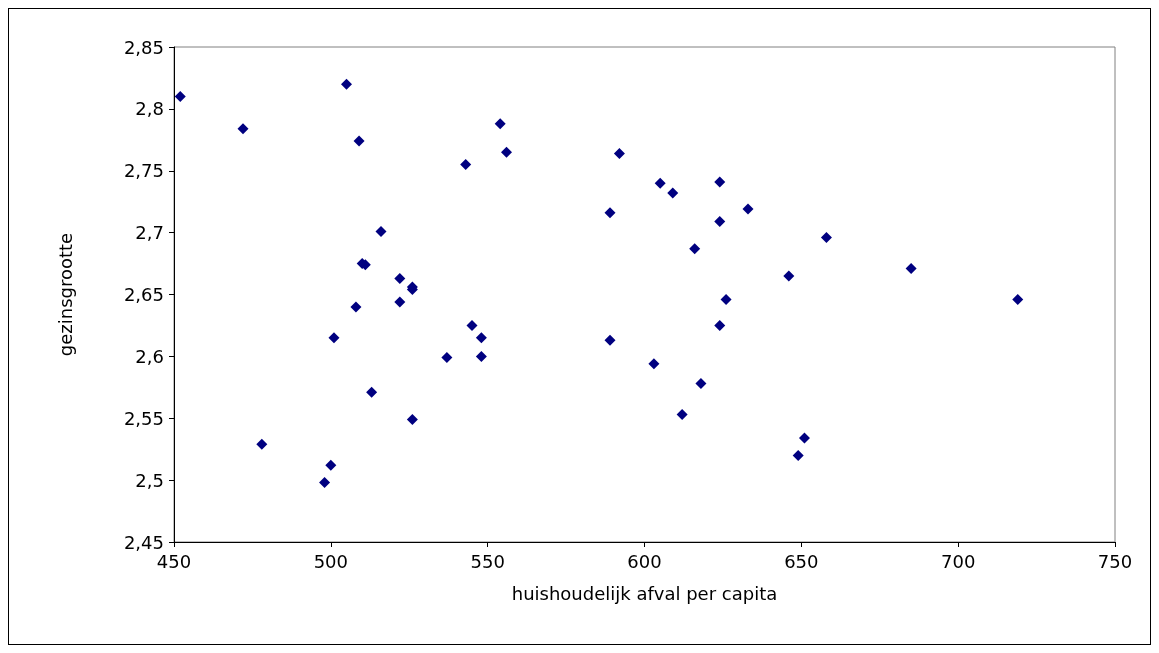  What do you see at coordinates (644, 593) in the screenshot?
I see `x-axis-title: huishoudelijk afval per capita` at bounding box center [644, 593].